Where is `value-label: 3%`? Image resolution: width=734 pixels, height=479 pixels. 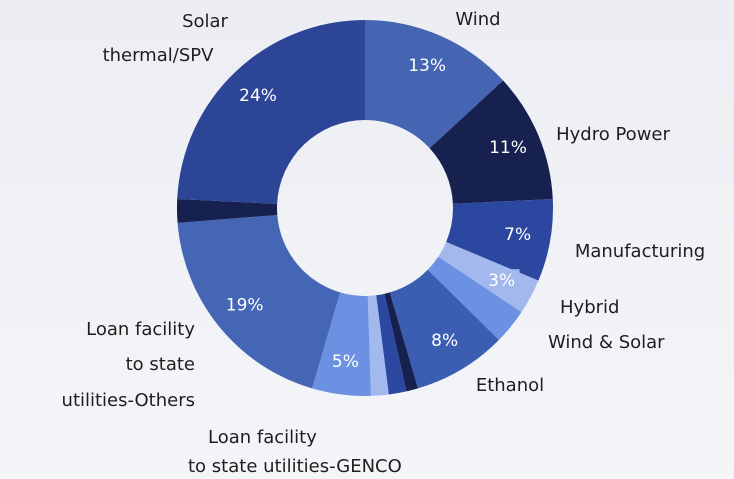
value-label: 3% is located at coordinates (501, 281).